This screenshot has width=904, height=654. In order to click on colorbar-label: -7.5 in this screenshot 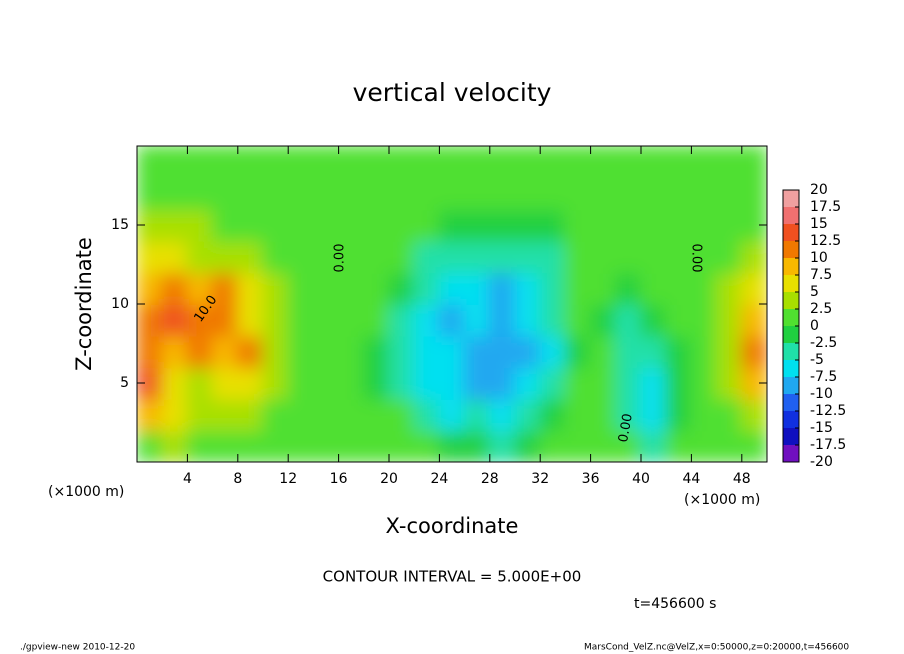, I will do `click(823, 377)`.